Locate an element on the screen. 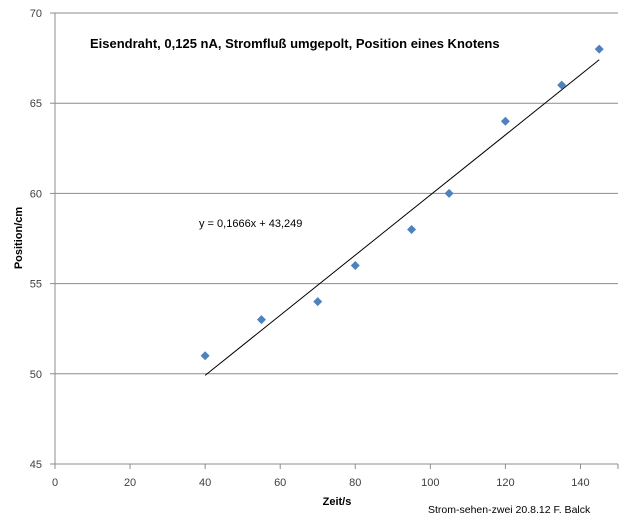 The image size is (636, 520). y-tick-label-50: 50 is located at coordinates (36, 375).